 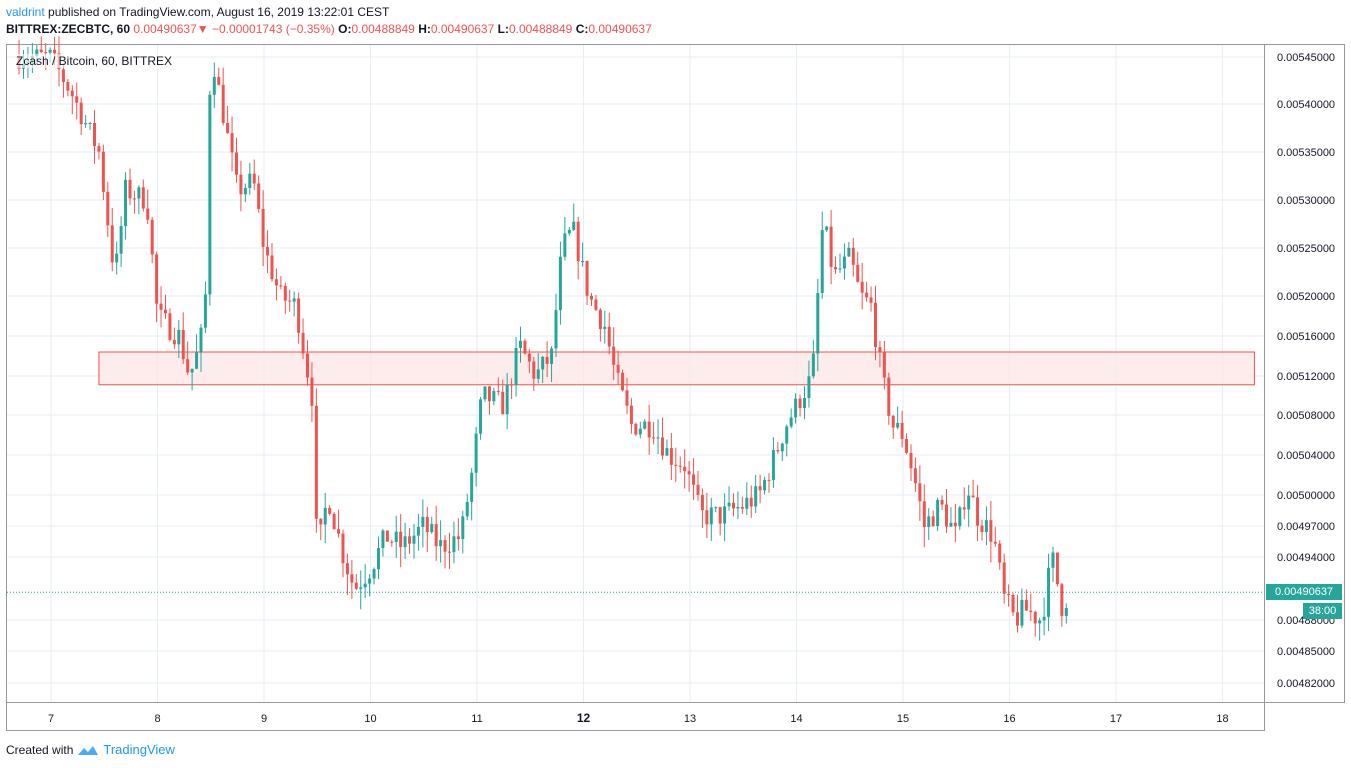 I want to click on time-axis, so click(x=635, y=717).